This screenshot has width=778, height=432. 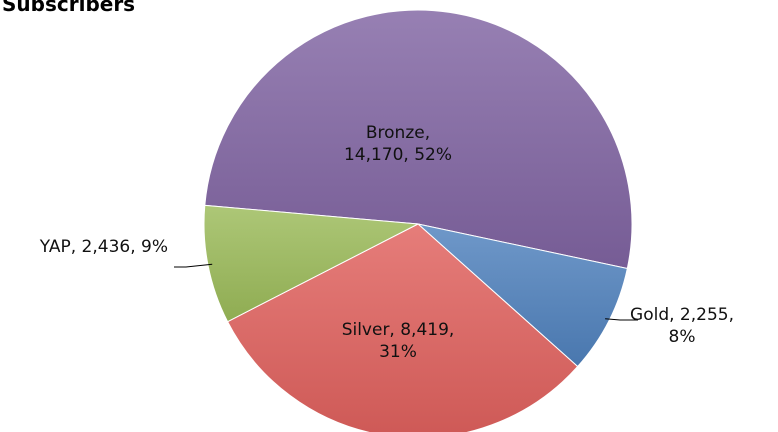 What do you see at coordinates (193, 265) in the screenshot?
I see `leader-line-yap` at bounding box center [193, 265].